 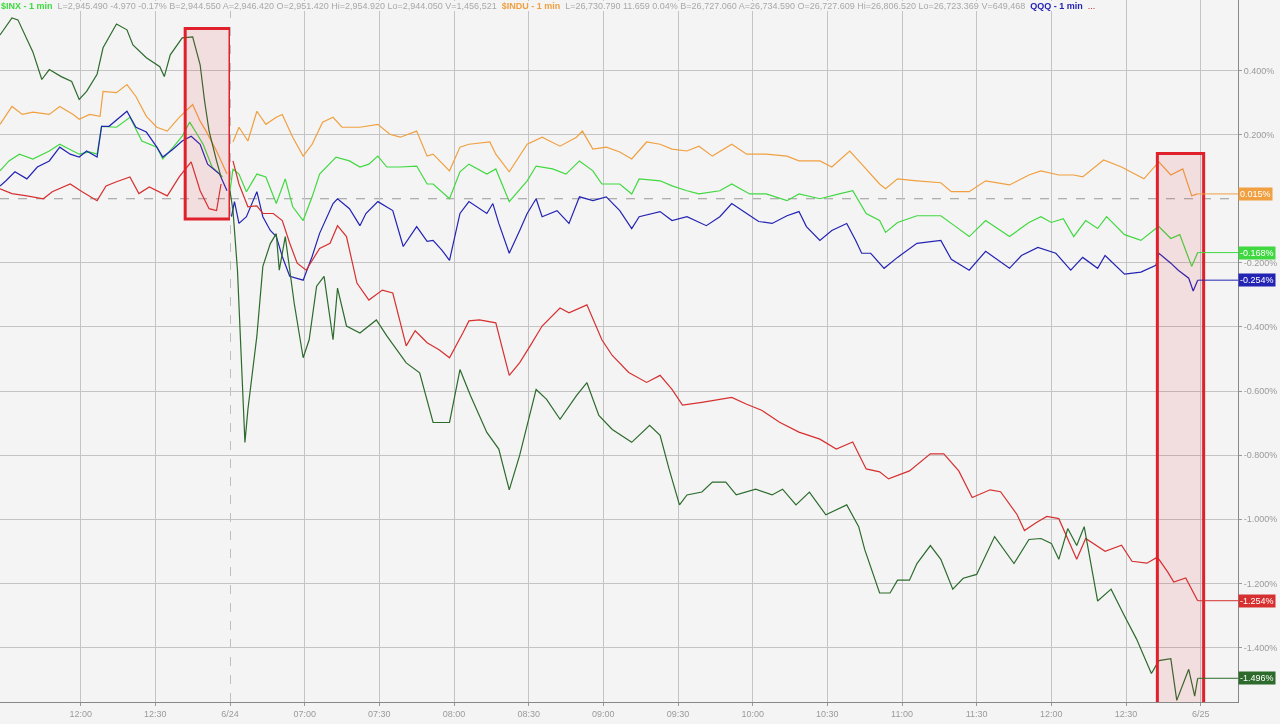 What do you see at coordinates (1260, 391) in the screenshot?
I see `y-tick-label: -0.600%` at bounding box center [1260, 391].